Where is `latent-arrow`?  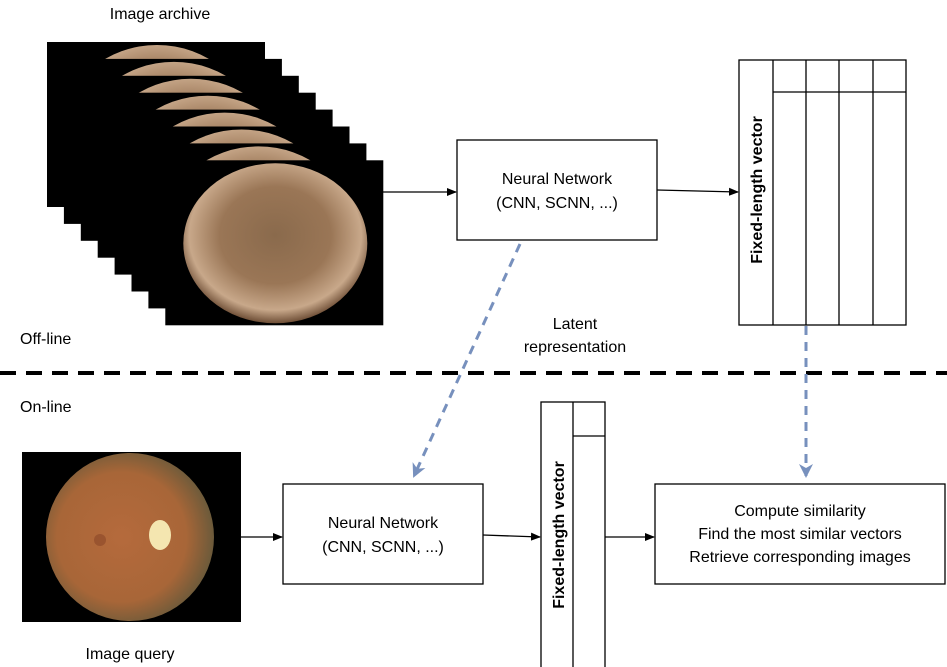 latent-arrow is located at coordinates (467, 360).